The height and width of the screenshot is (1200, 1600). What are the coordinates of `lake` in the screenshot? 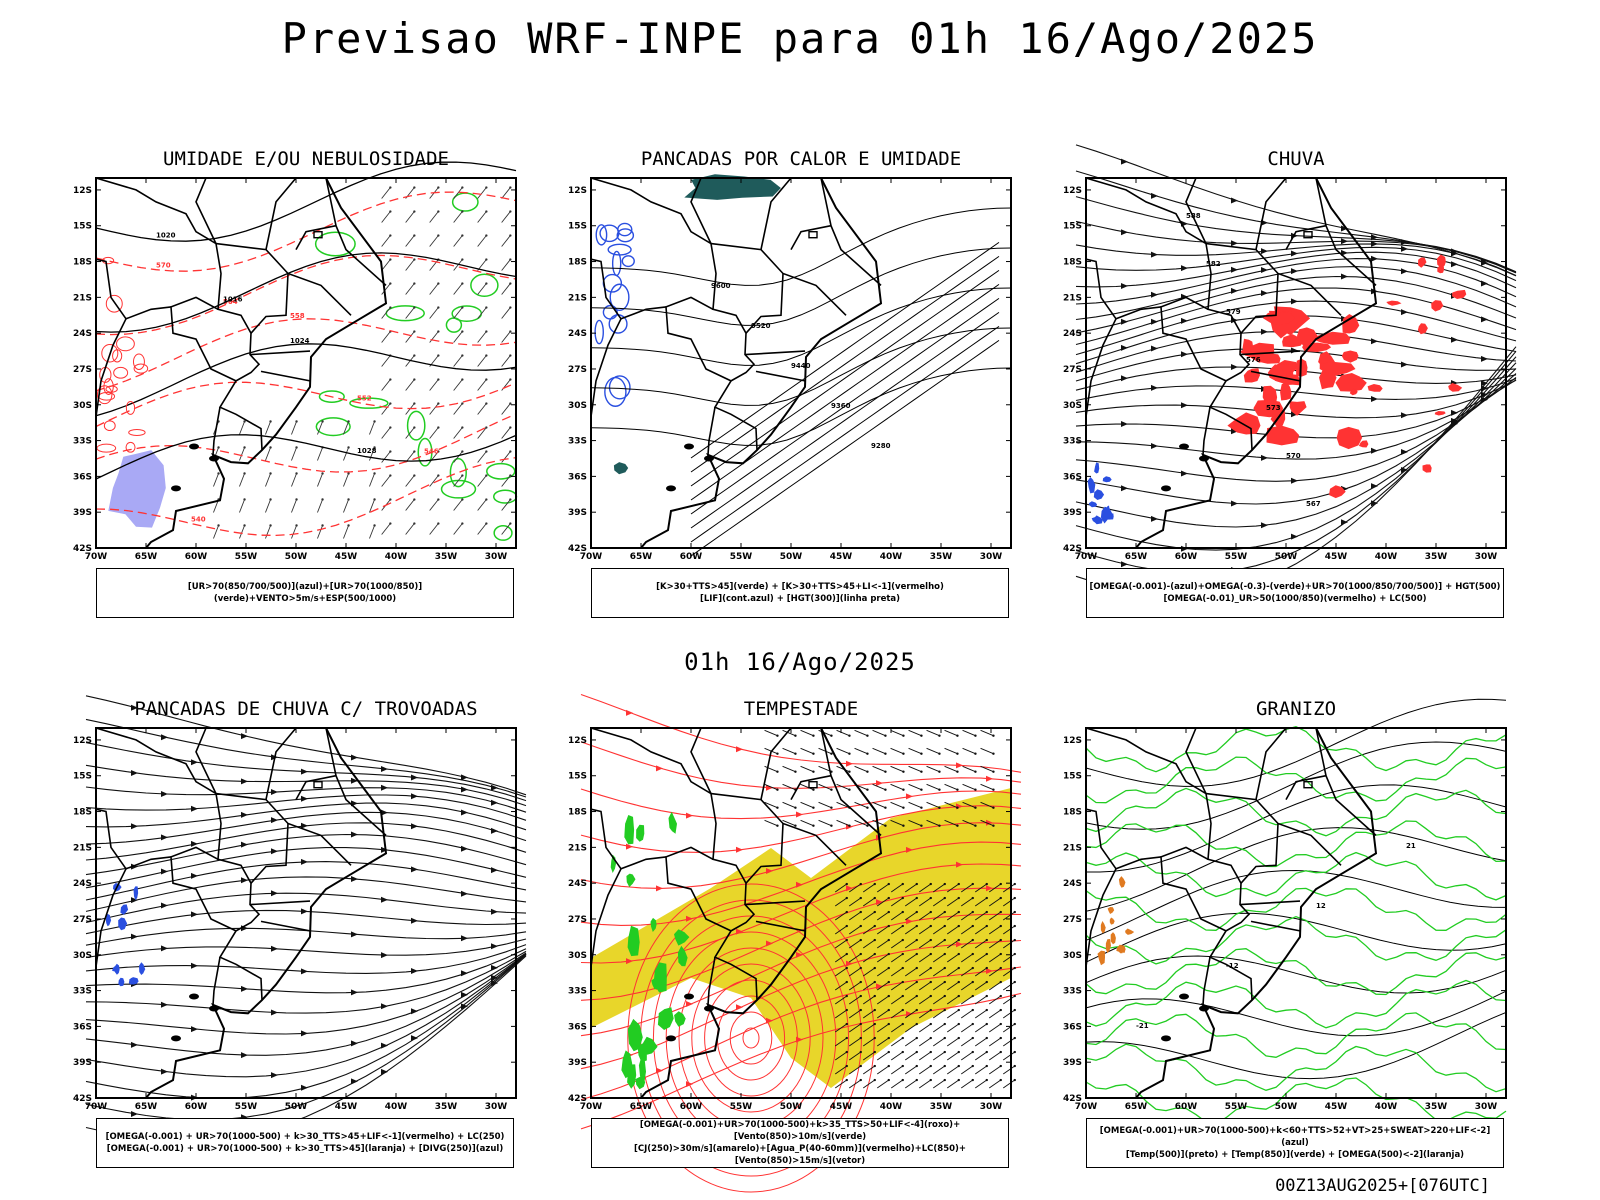 It's located at (689, 996).